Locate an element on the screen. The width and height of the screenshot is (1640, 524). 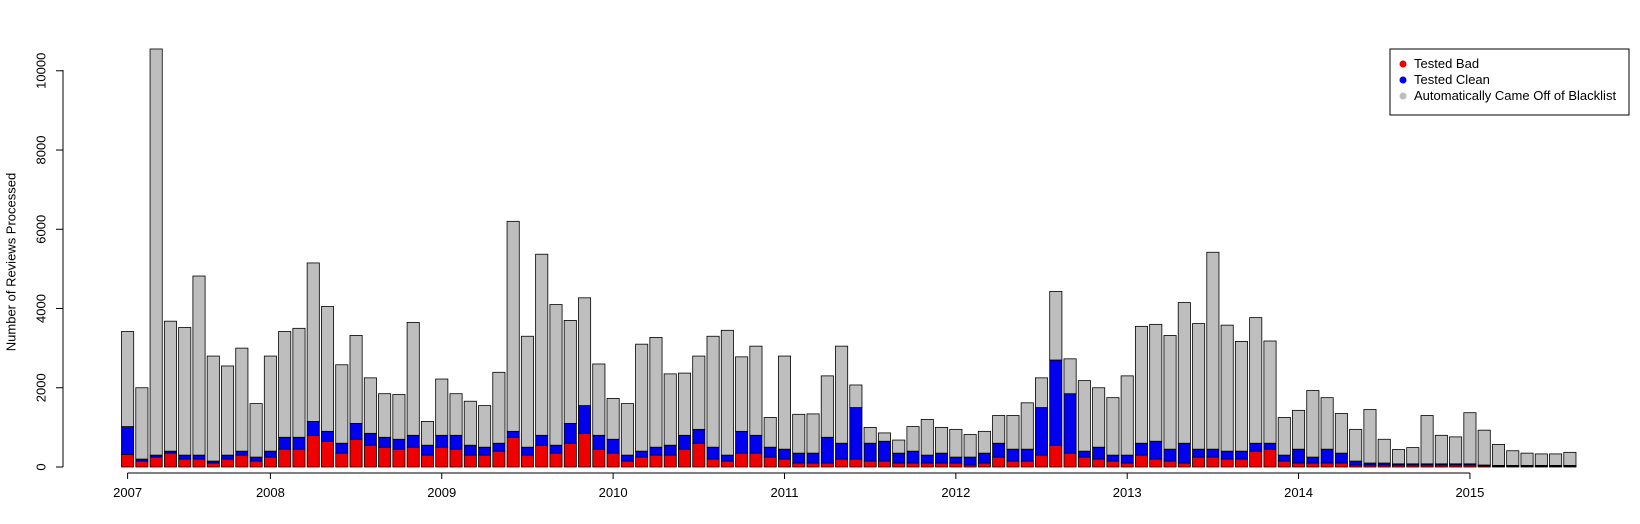
legend-label-tested-clean: Tested Clean is located at coordinates (1452, 79).